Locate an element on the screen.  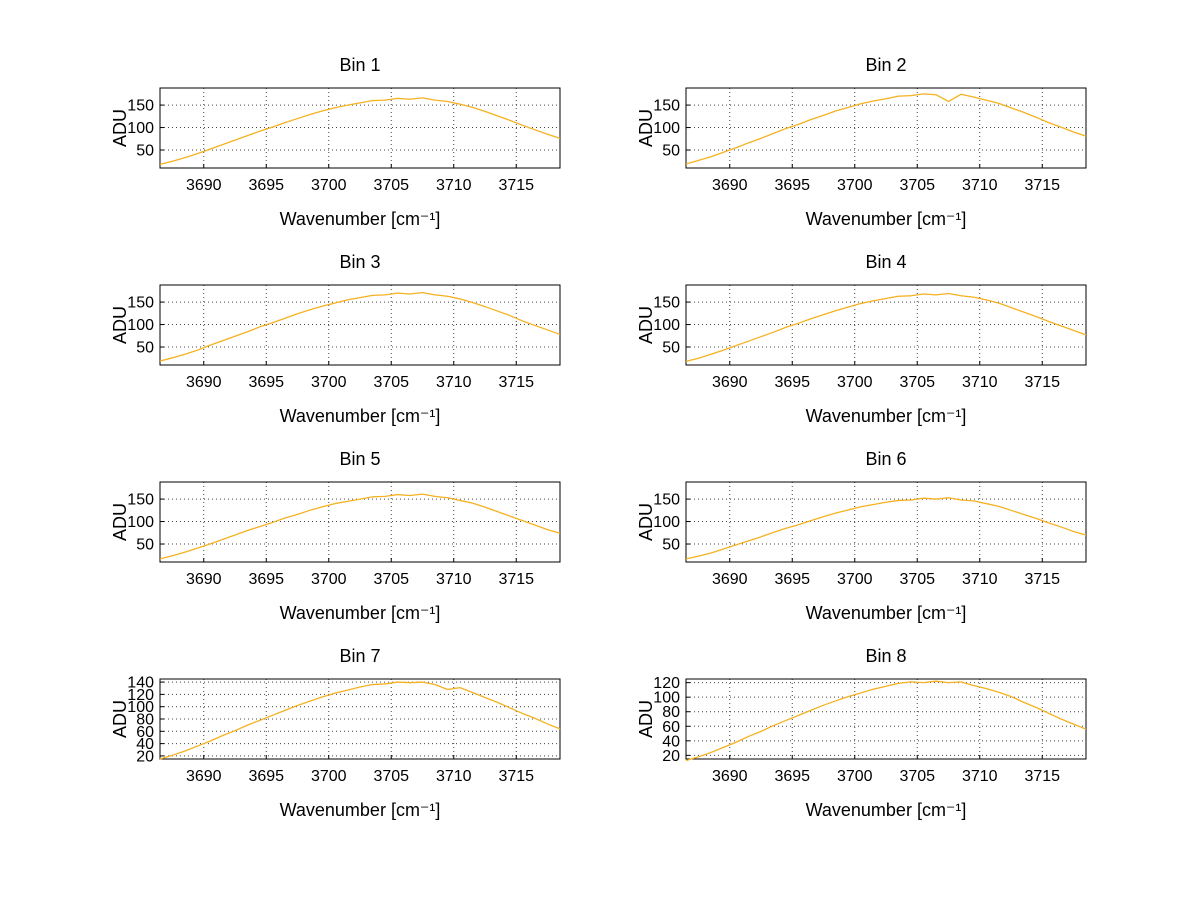
plot-area-bin-6: 3690 3695 3700 3705 3710 3715 50 100 150 is located at coordinates (870, 534).